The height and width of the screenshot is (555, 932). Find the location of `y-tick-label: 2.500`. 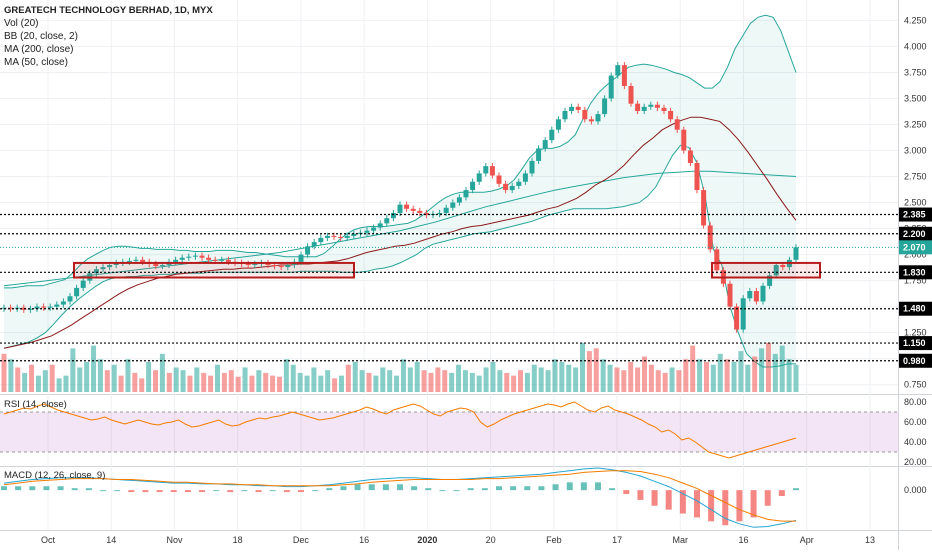

y-tick-label: 2.500 is located at coordinates (915, 203).